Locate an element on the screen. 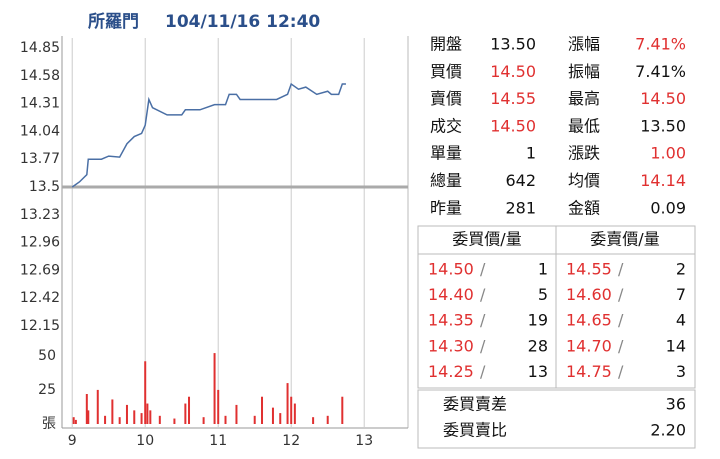  x-tick-label: 10 is located at coordinates (145, 441).